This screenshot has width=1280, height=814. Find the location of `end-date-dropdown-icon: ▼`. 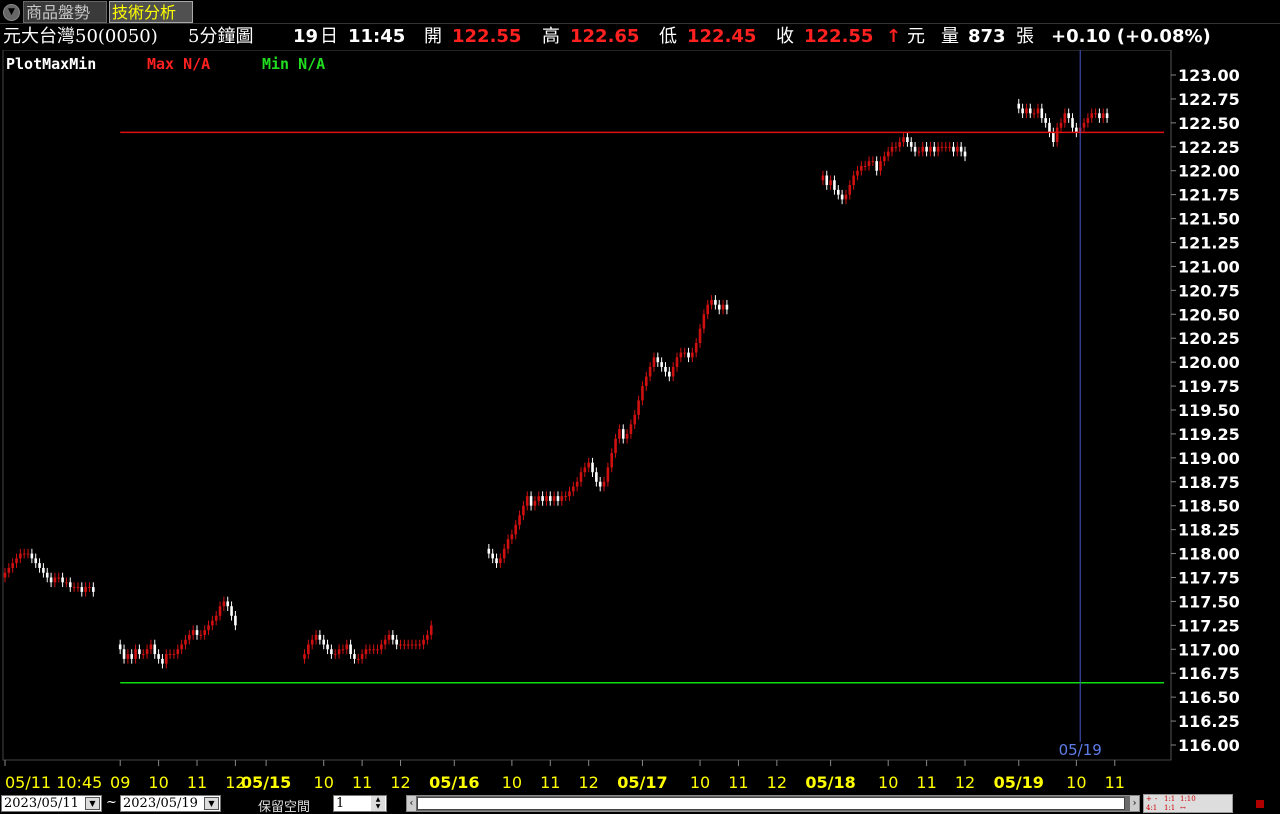

end-date-dropdown-icon: ▼ is located at coordinates (211, 803).